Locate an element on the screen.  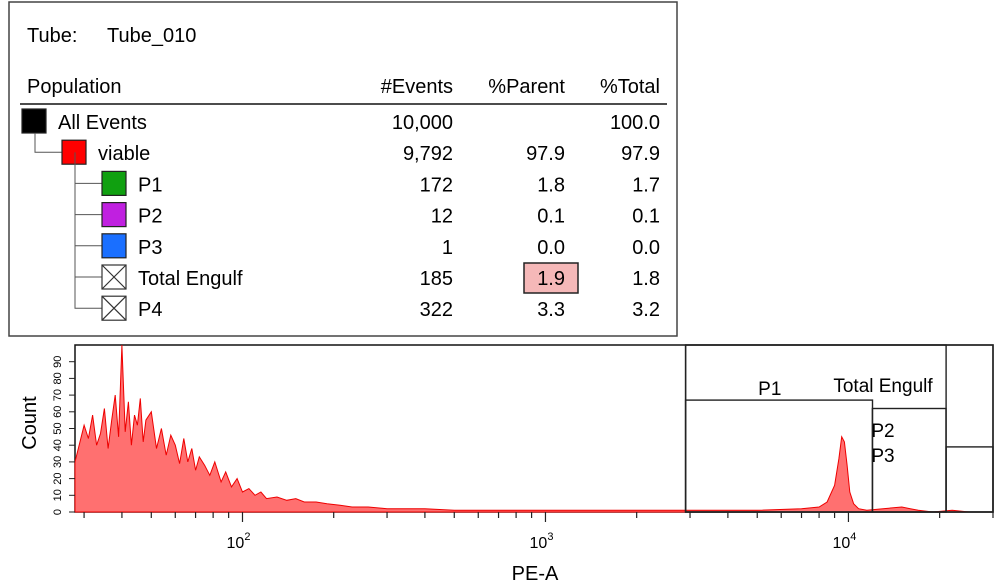
header-events: #Events is located at coordinates (417, 87).